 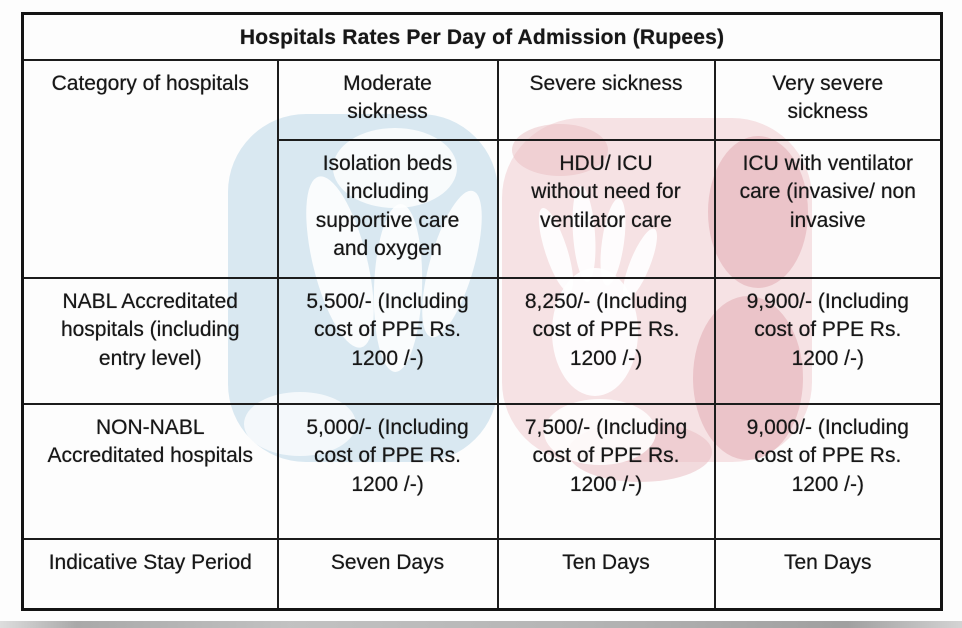 What do you see at coordinates (606, 574) in the screenshot?
I see `stay-severe-cell: Ten Days` at bounding box center [606, 574].